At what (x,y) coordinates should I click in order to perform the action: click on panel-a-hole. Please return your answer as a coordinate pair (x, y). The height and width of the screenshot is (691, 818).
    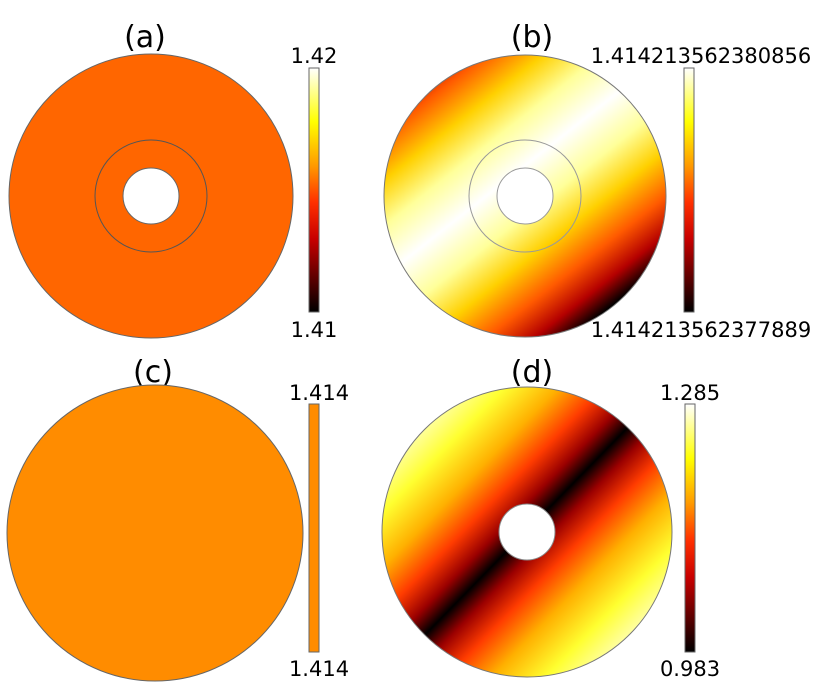
    Looking at the image, I should click on (151, 196).